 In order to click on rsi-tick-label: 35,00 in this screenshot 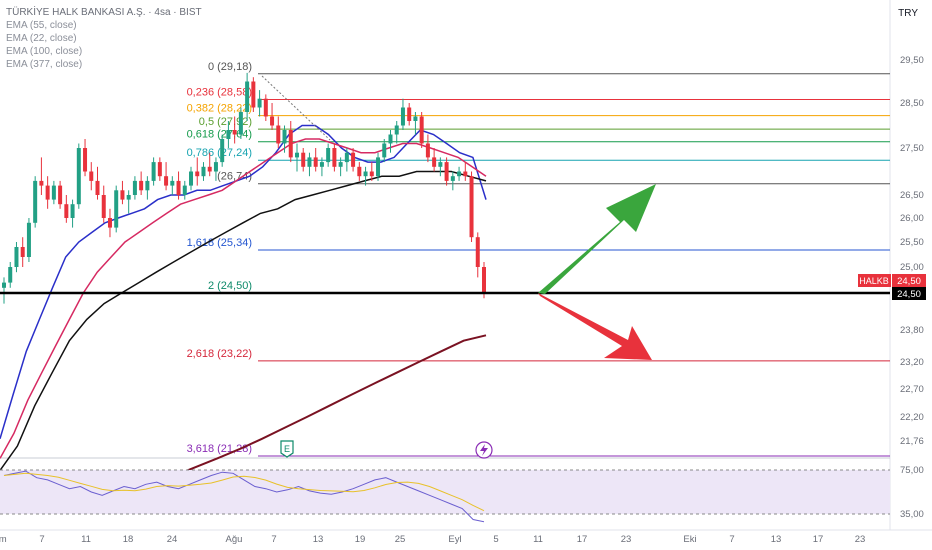, I will do `click(912, 514)`.